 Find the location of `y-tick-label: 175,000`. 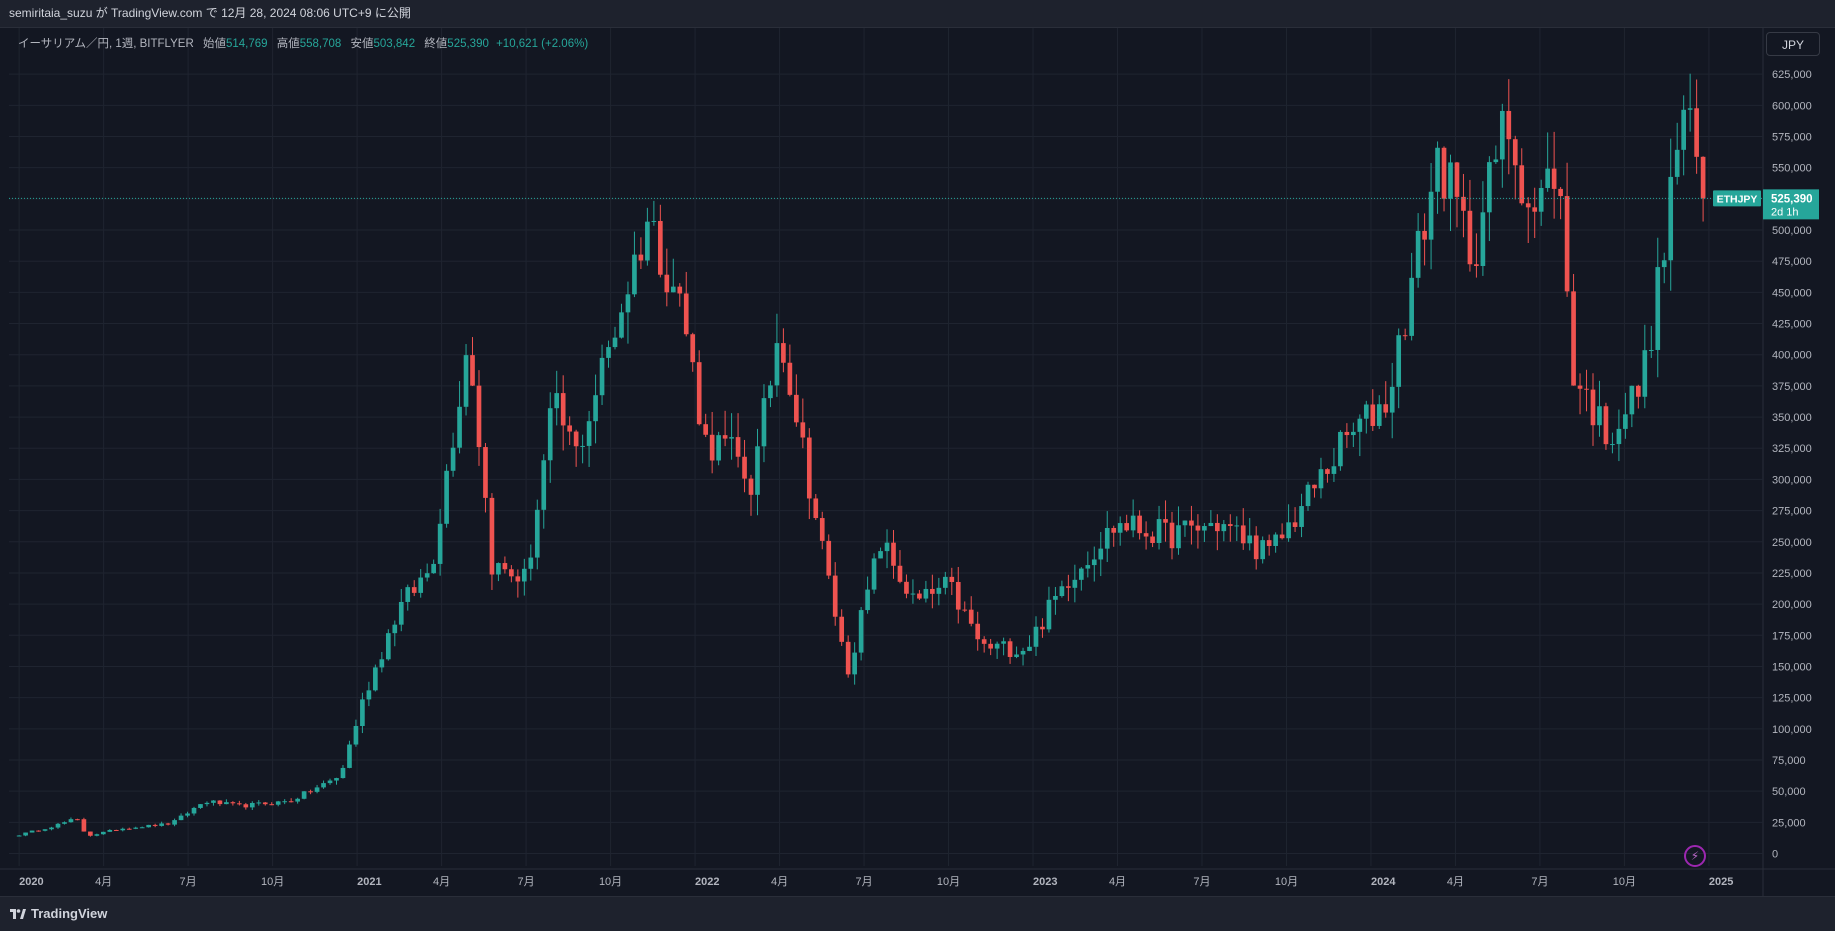

y-tick-label: 175,000 is located at coordinates (1792, 636).